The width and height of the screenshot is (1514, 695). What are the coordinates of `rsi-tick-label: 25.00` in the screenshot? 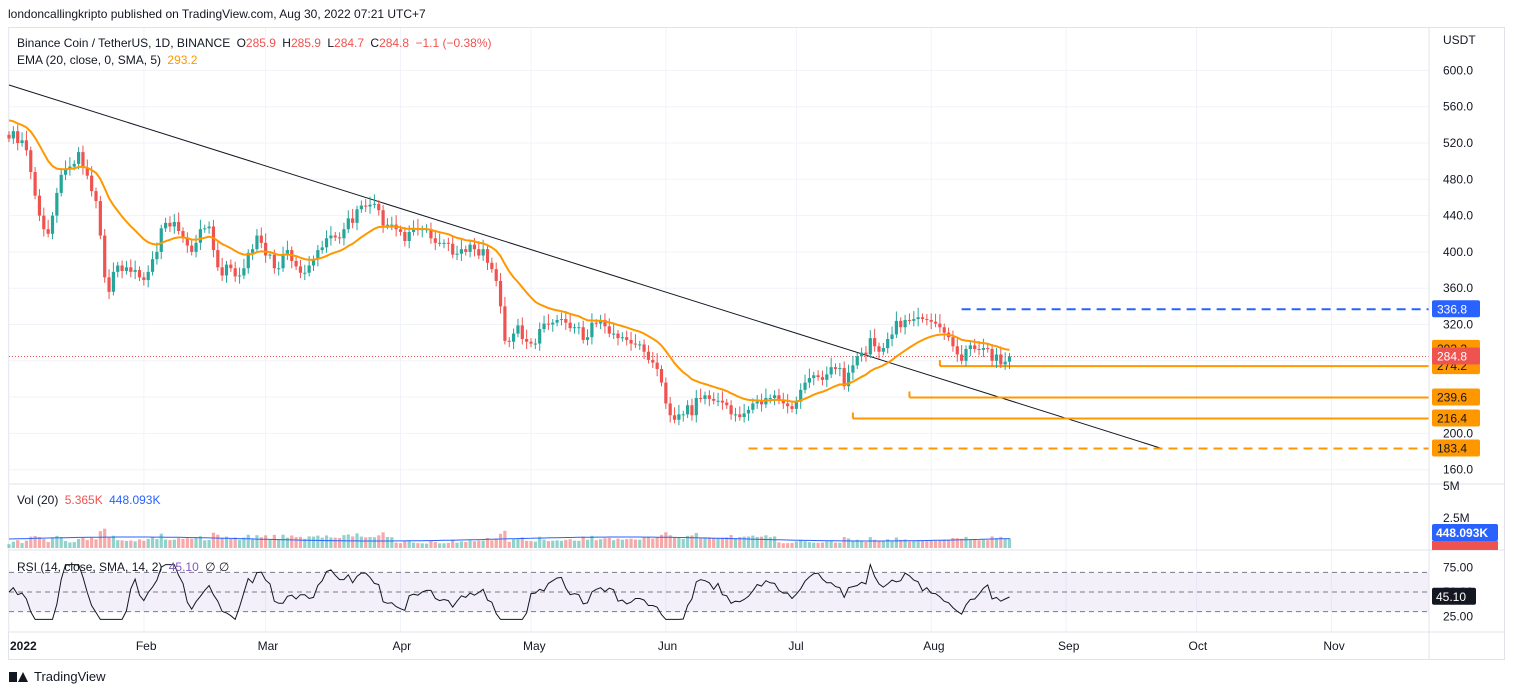 It's located at (1458, 617).